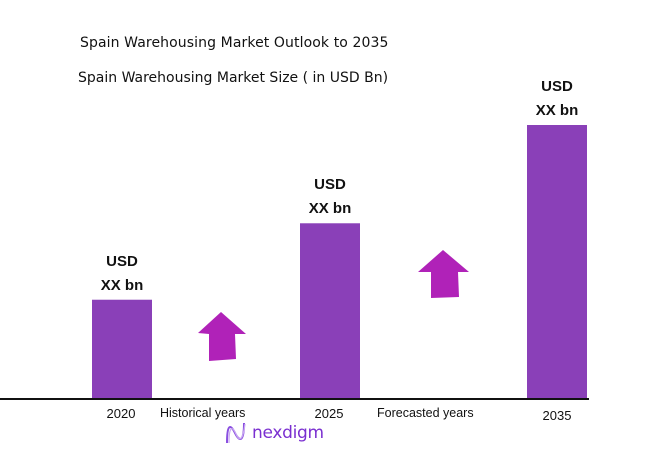  Describe the element at coordinates (288, 433) in the screenshot. I see `logo-text: nexdigm` at that location.